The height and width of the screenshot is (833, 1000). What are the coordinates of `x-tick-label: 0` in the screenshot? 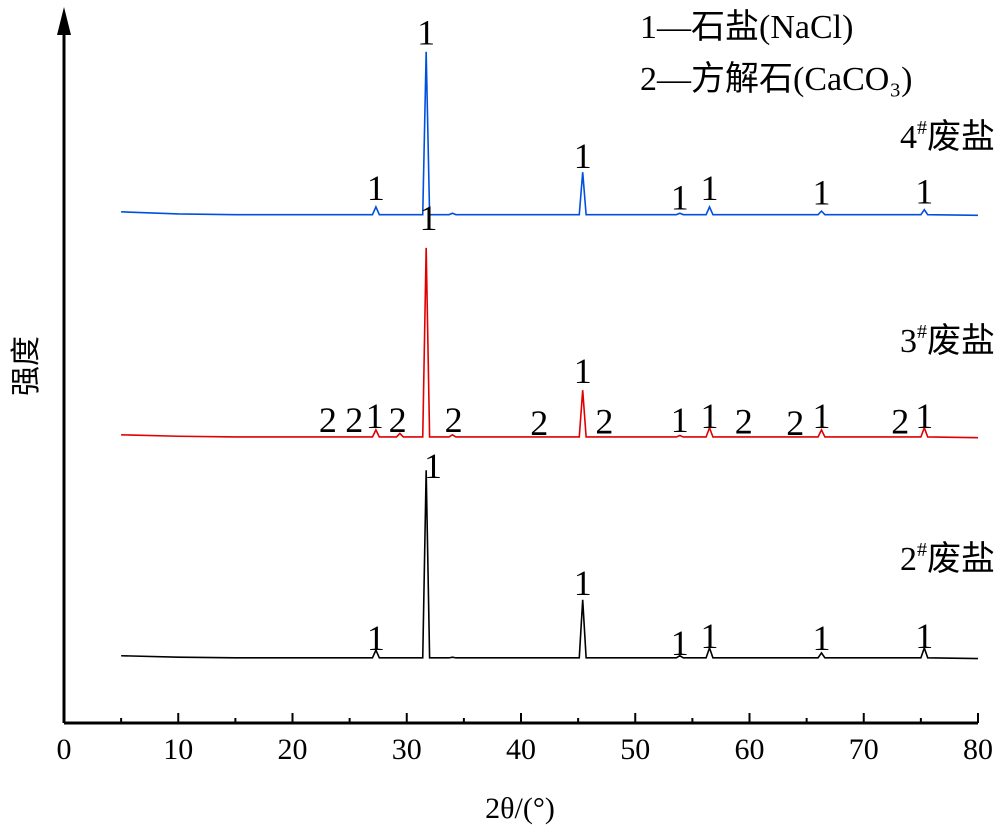 It's located at (64, 749).